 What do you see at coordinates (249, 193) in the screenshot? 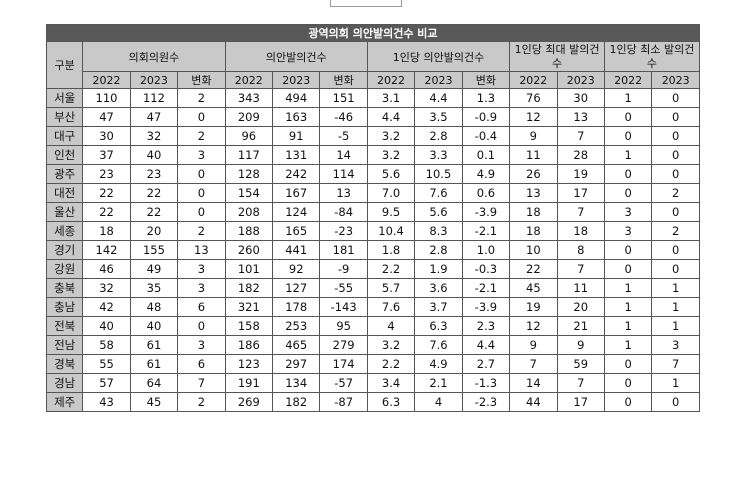
I see `table-cell: 154` at bounding box center [249, 193].